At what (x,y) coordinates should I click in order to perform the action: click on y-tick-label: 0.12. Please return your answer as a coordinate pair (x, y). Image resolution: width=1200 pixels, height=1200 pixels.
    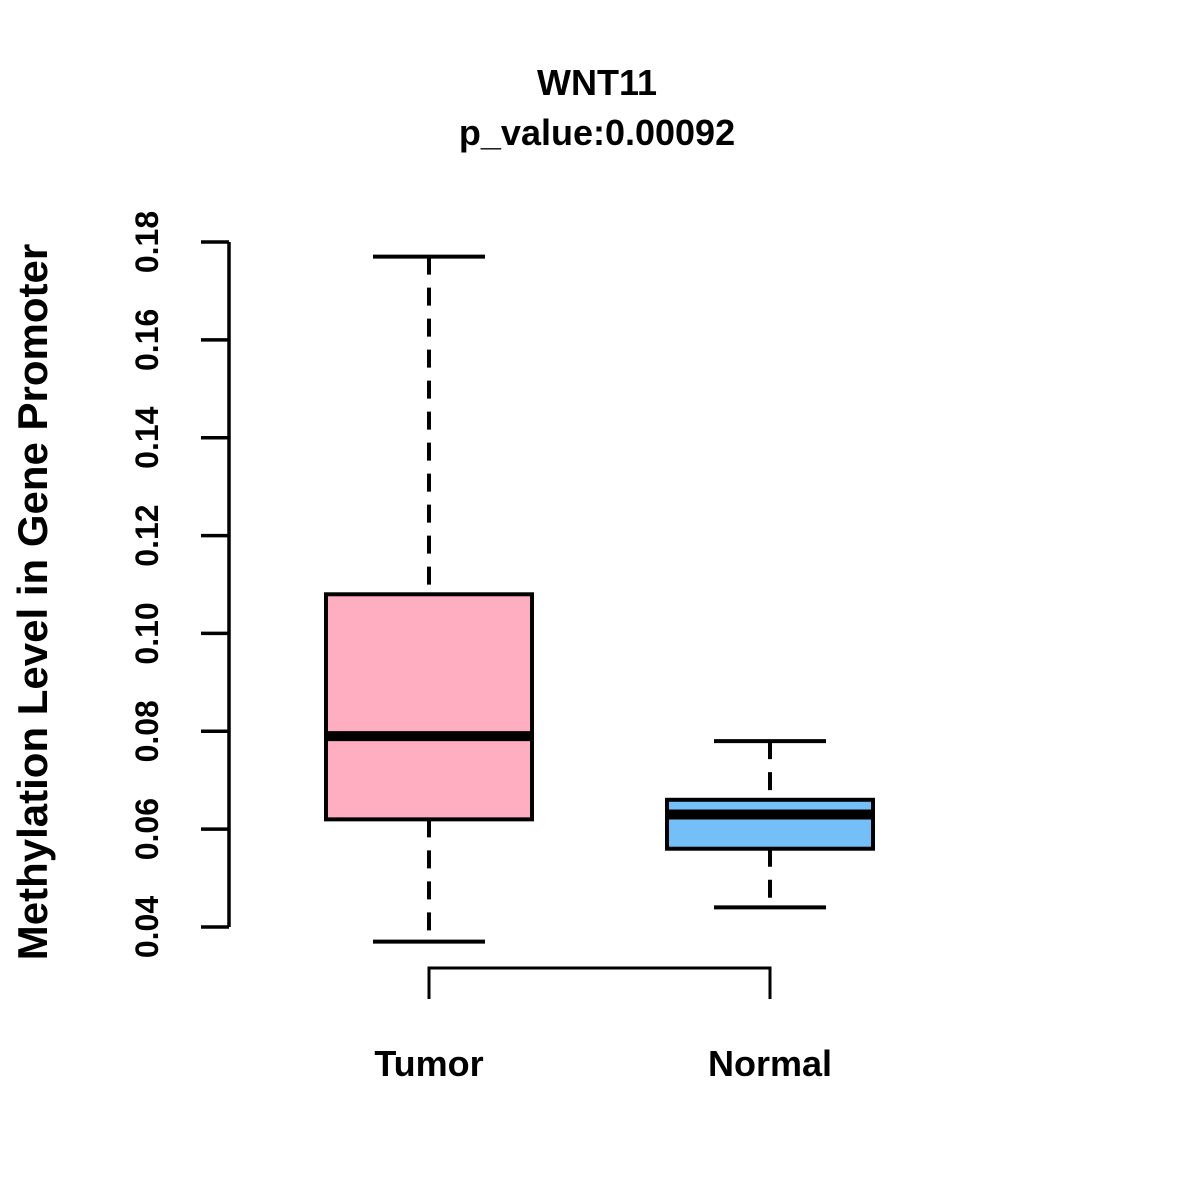
    Looking at the image, I should click on (147, 535).